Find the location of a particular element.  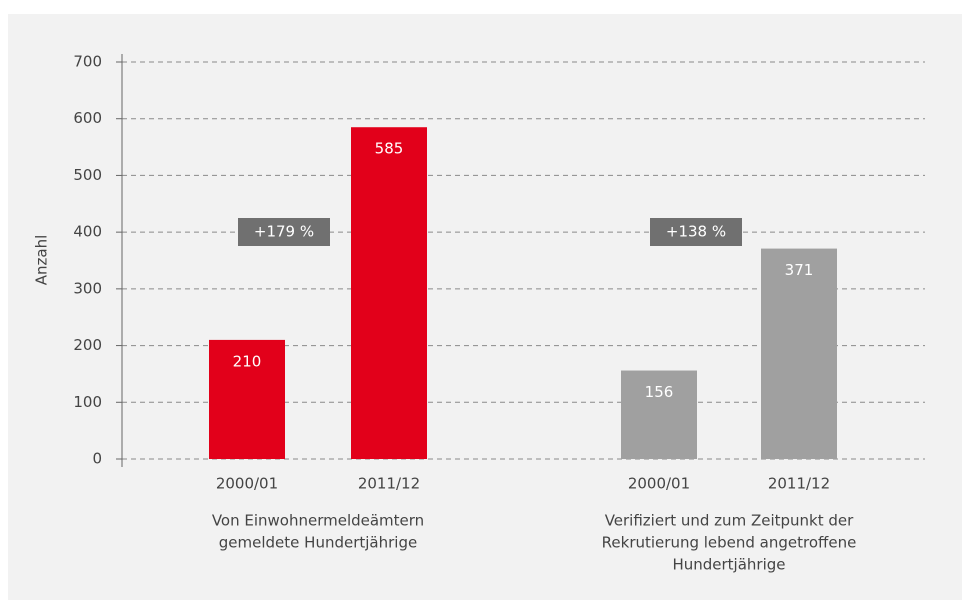

y-tick-label: 700 is located at coordinates (87, 62).